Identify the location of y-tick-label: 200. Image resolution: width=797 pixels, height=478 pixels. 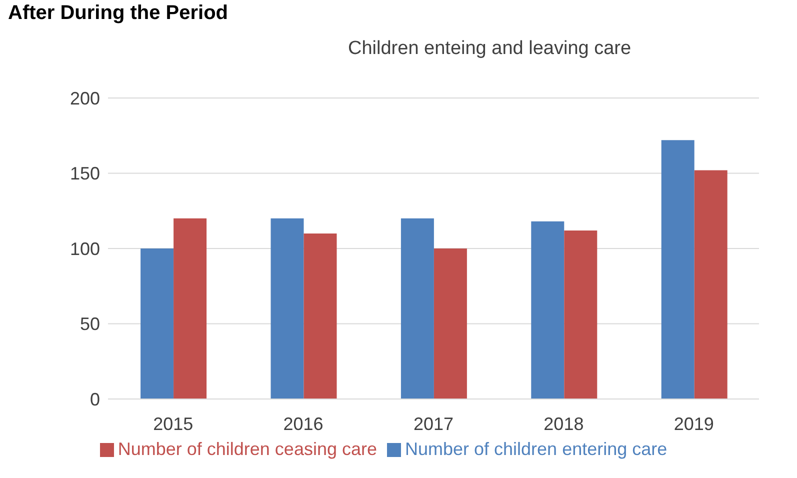
(85, 98).